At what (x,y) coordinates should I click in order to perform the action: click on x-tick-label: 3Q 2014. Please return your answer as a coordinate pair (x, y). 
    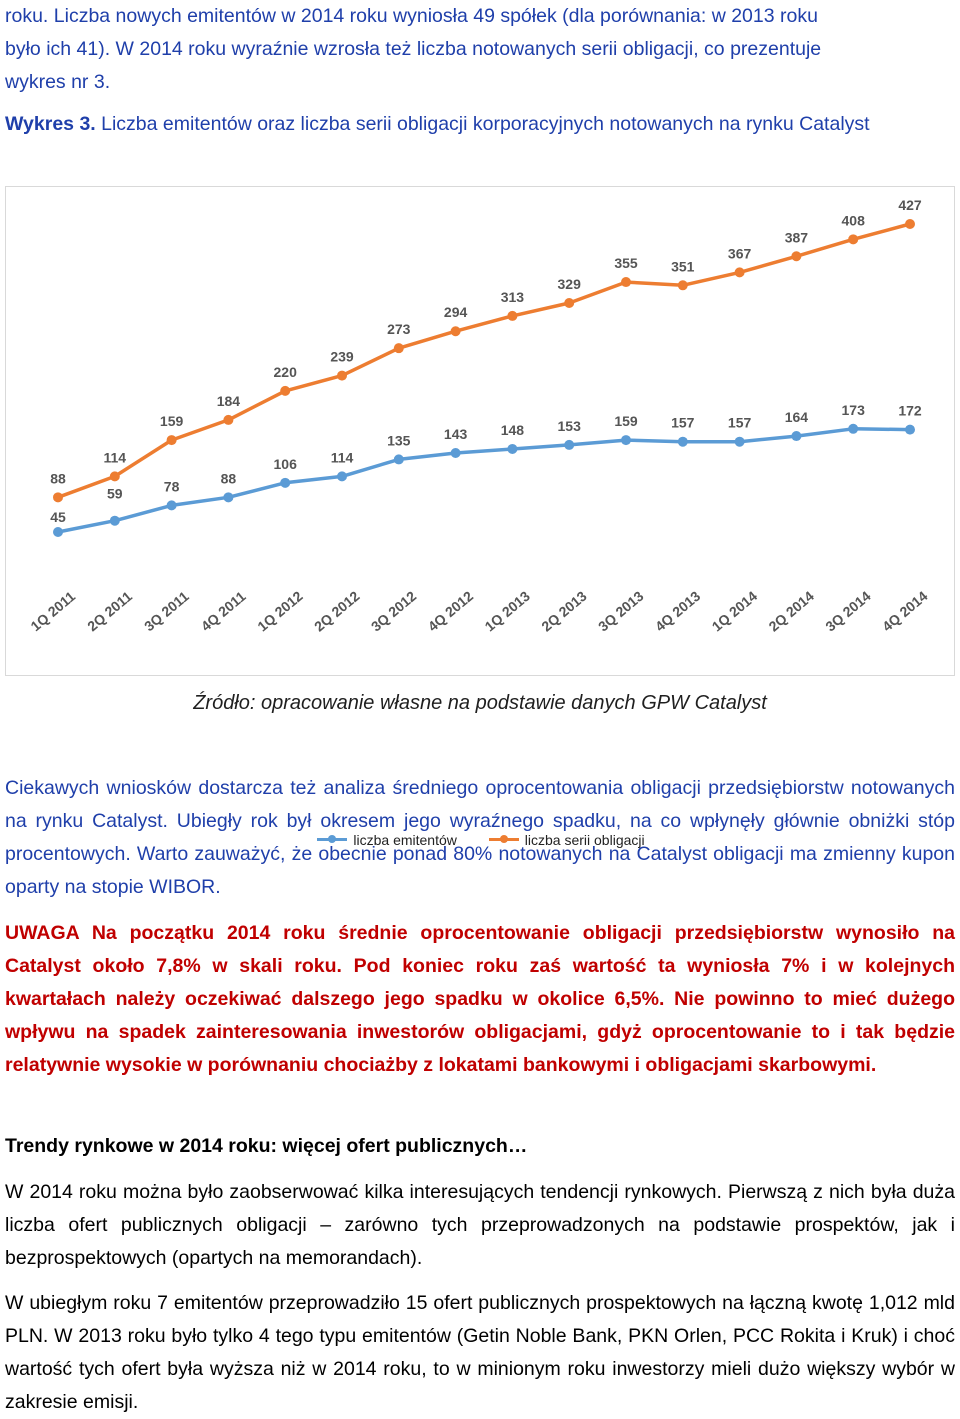
    Looking at the image, I should click on (848, 611).